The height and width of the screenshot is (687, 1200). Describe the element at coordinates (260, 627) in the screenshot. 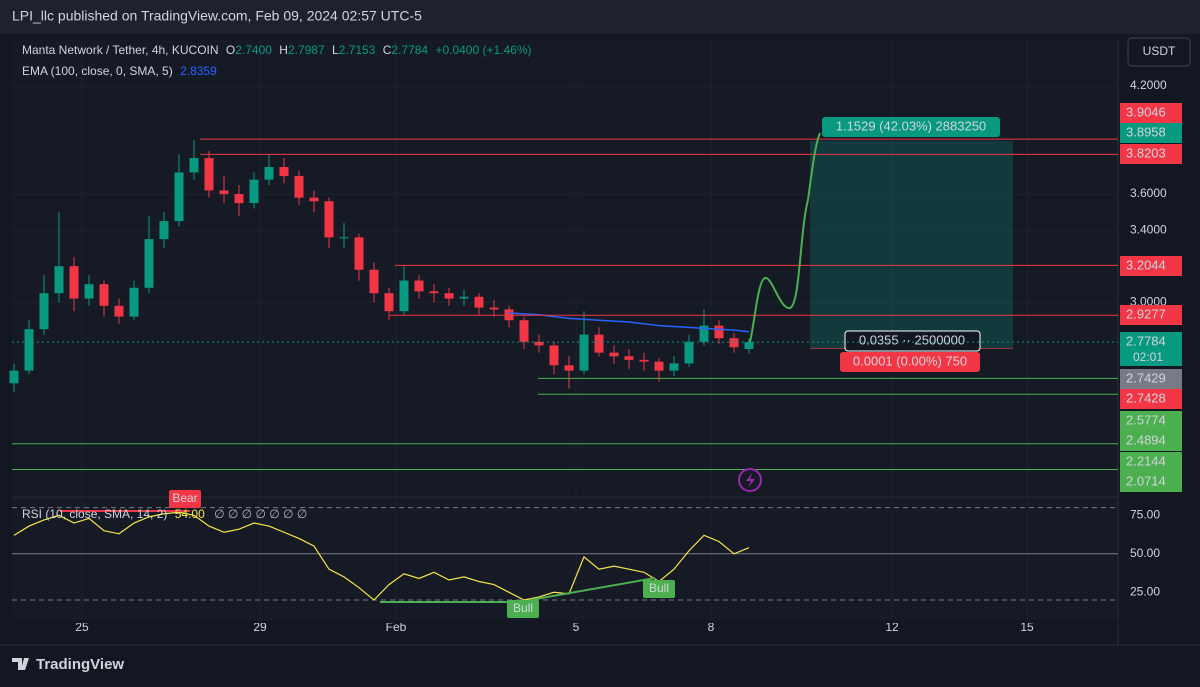

I see `x-tick-label: 29` at that location.